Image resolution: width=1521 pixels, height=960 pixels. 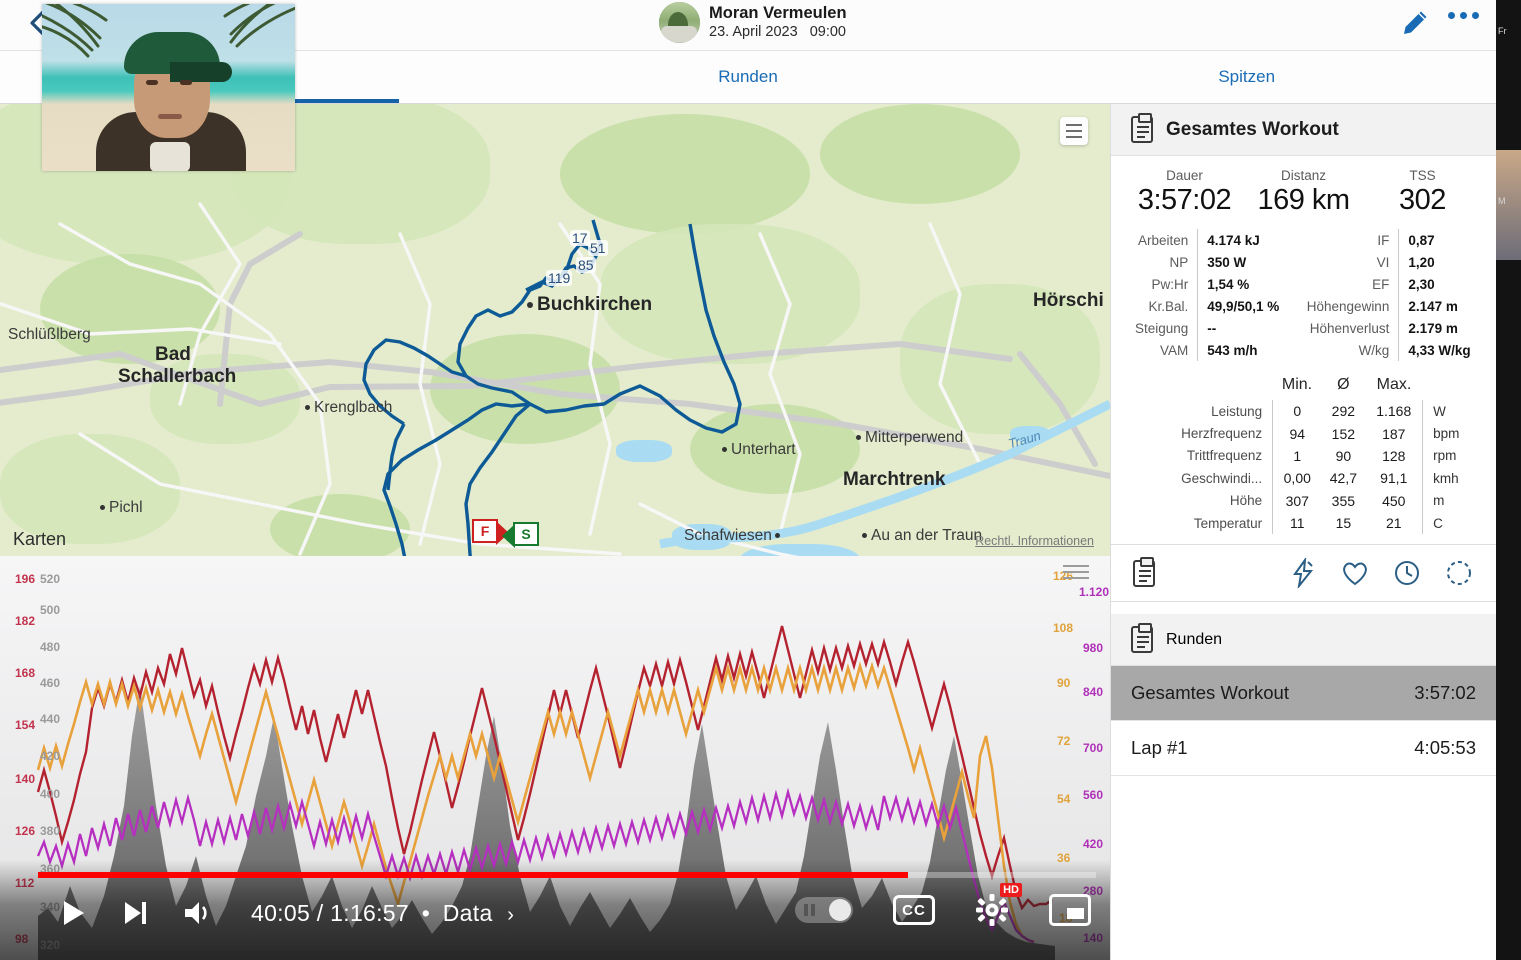 I want to click on laps-title: Runden, so click(x=1194, y=639).